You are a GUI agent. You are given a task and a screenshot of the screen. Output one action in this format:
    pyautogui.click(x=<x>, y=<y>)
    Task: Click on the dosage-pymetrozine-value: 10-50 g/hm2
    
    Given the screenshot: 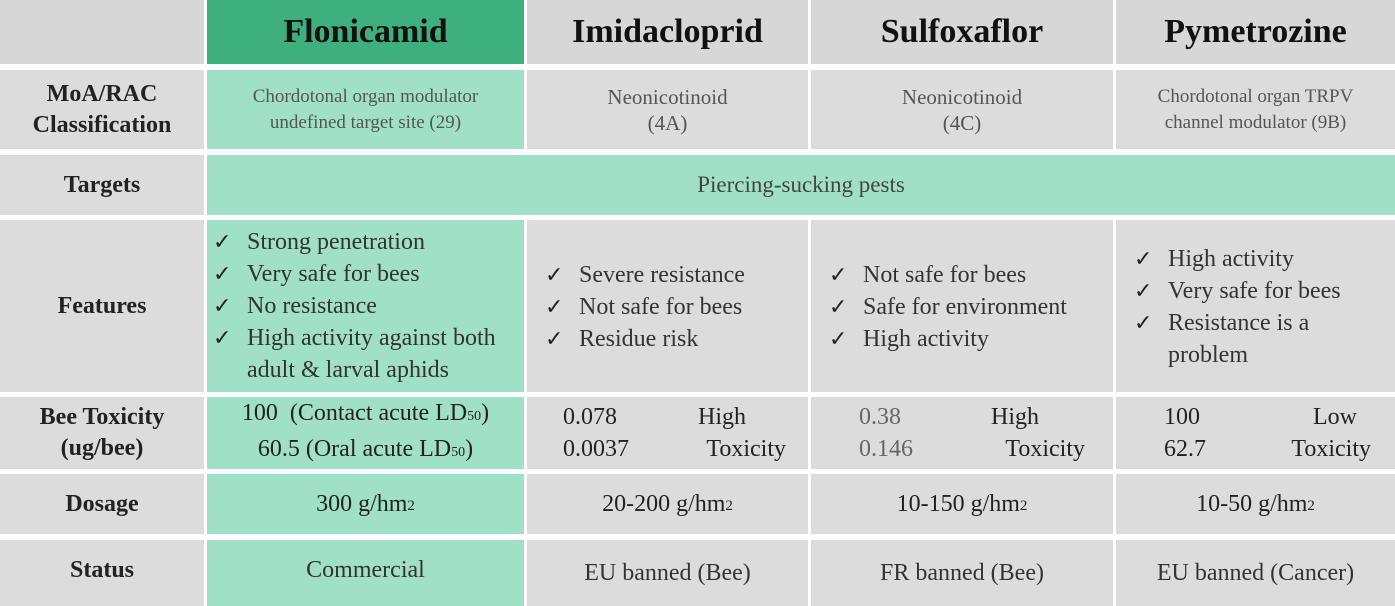 What is the action you would take?
    pyautogui.click(x=1255, y=503)
    